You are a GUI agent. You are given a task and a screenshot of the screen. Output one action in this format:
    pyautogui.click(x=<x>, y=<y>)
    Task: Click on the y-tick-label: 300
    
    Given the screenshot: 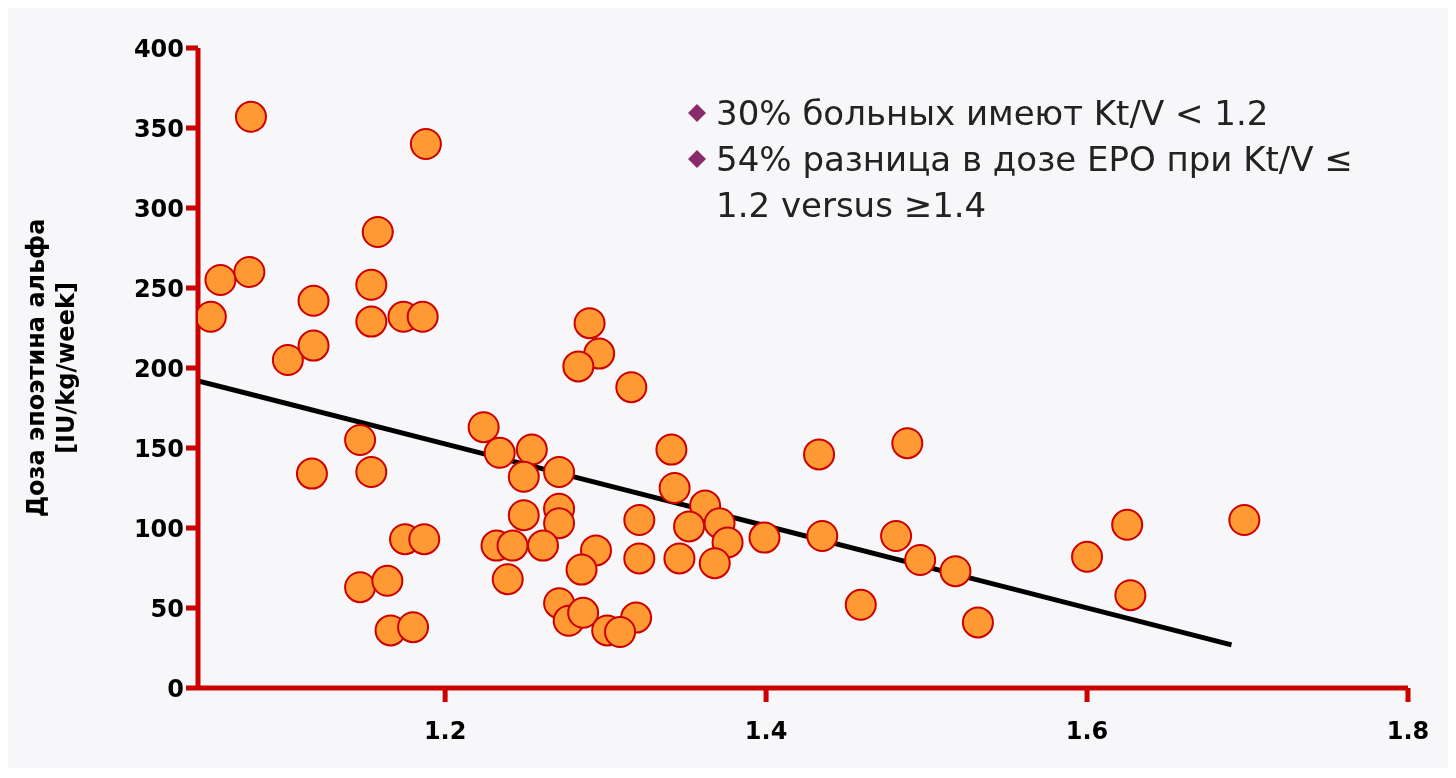 What is the action you would take?
    pyautogui.click(x=158, y=208)
    